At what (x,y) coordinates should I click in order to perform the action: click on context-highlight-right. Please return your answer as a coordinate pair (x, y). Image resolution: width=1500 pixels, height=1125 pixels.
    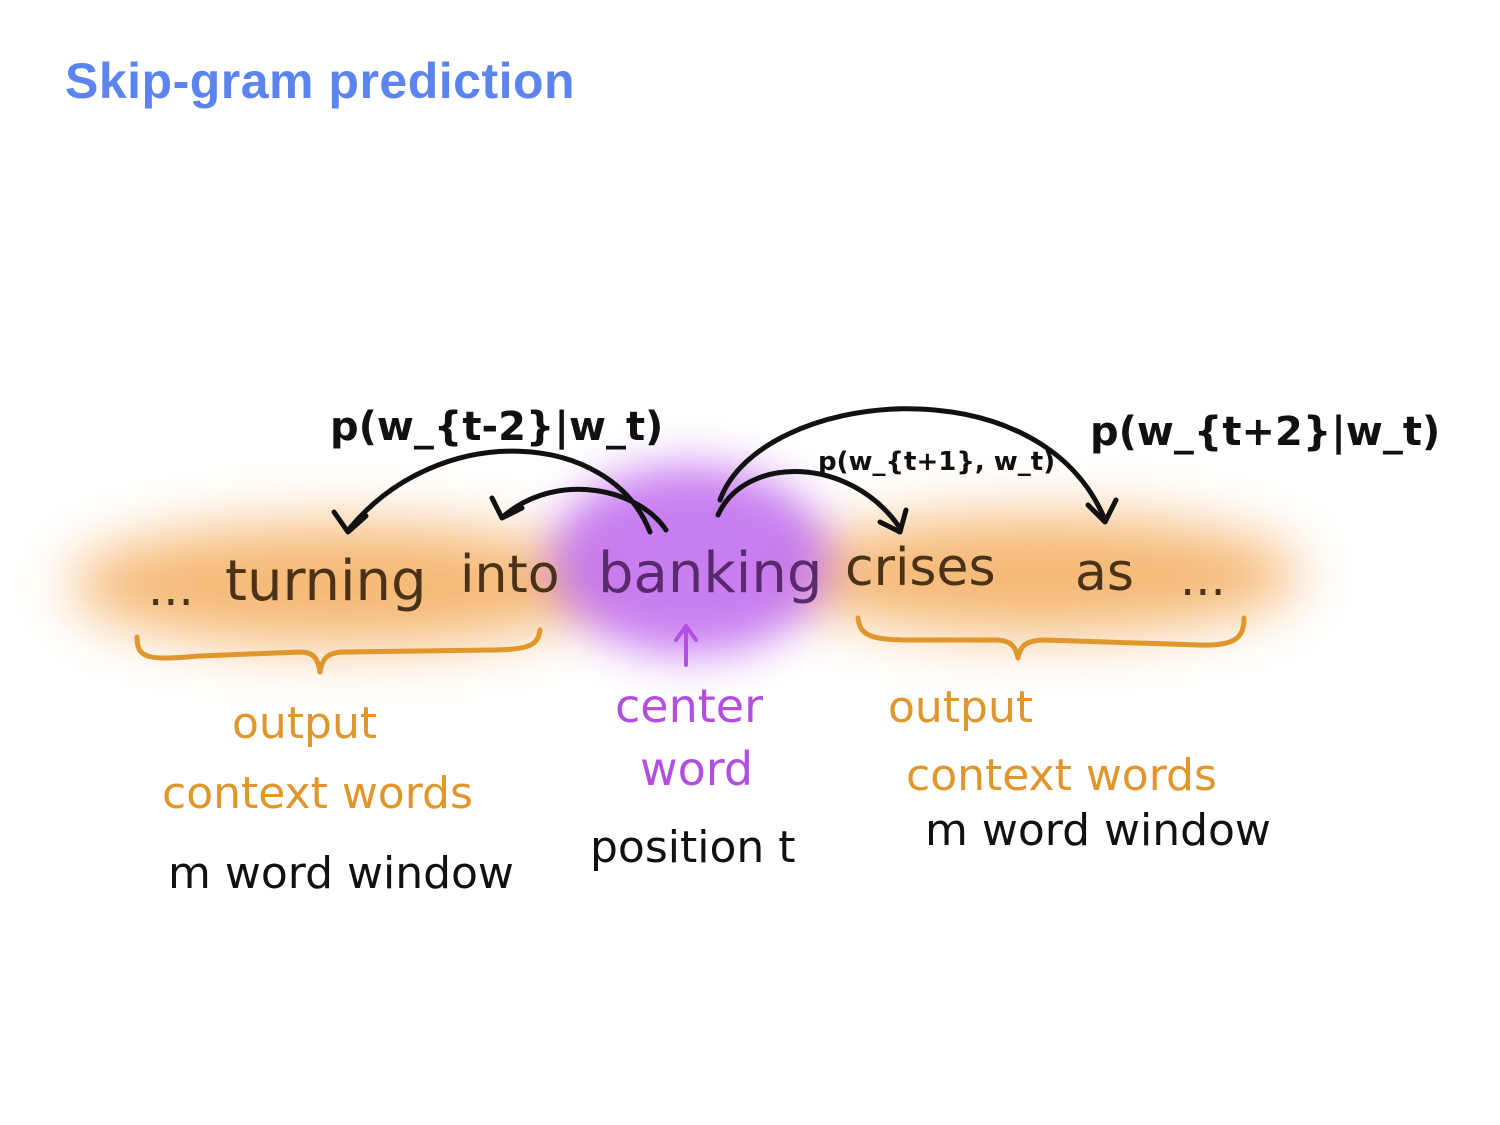
    Looking at the image, I should click on (1040, 575).